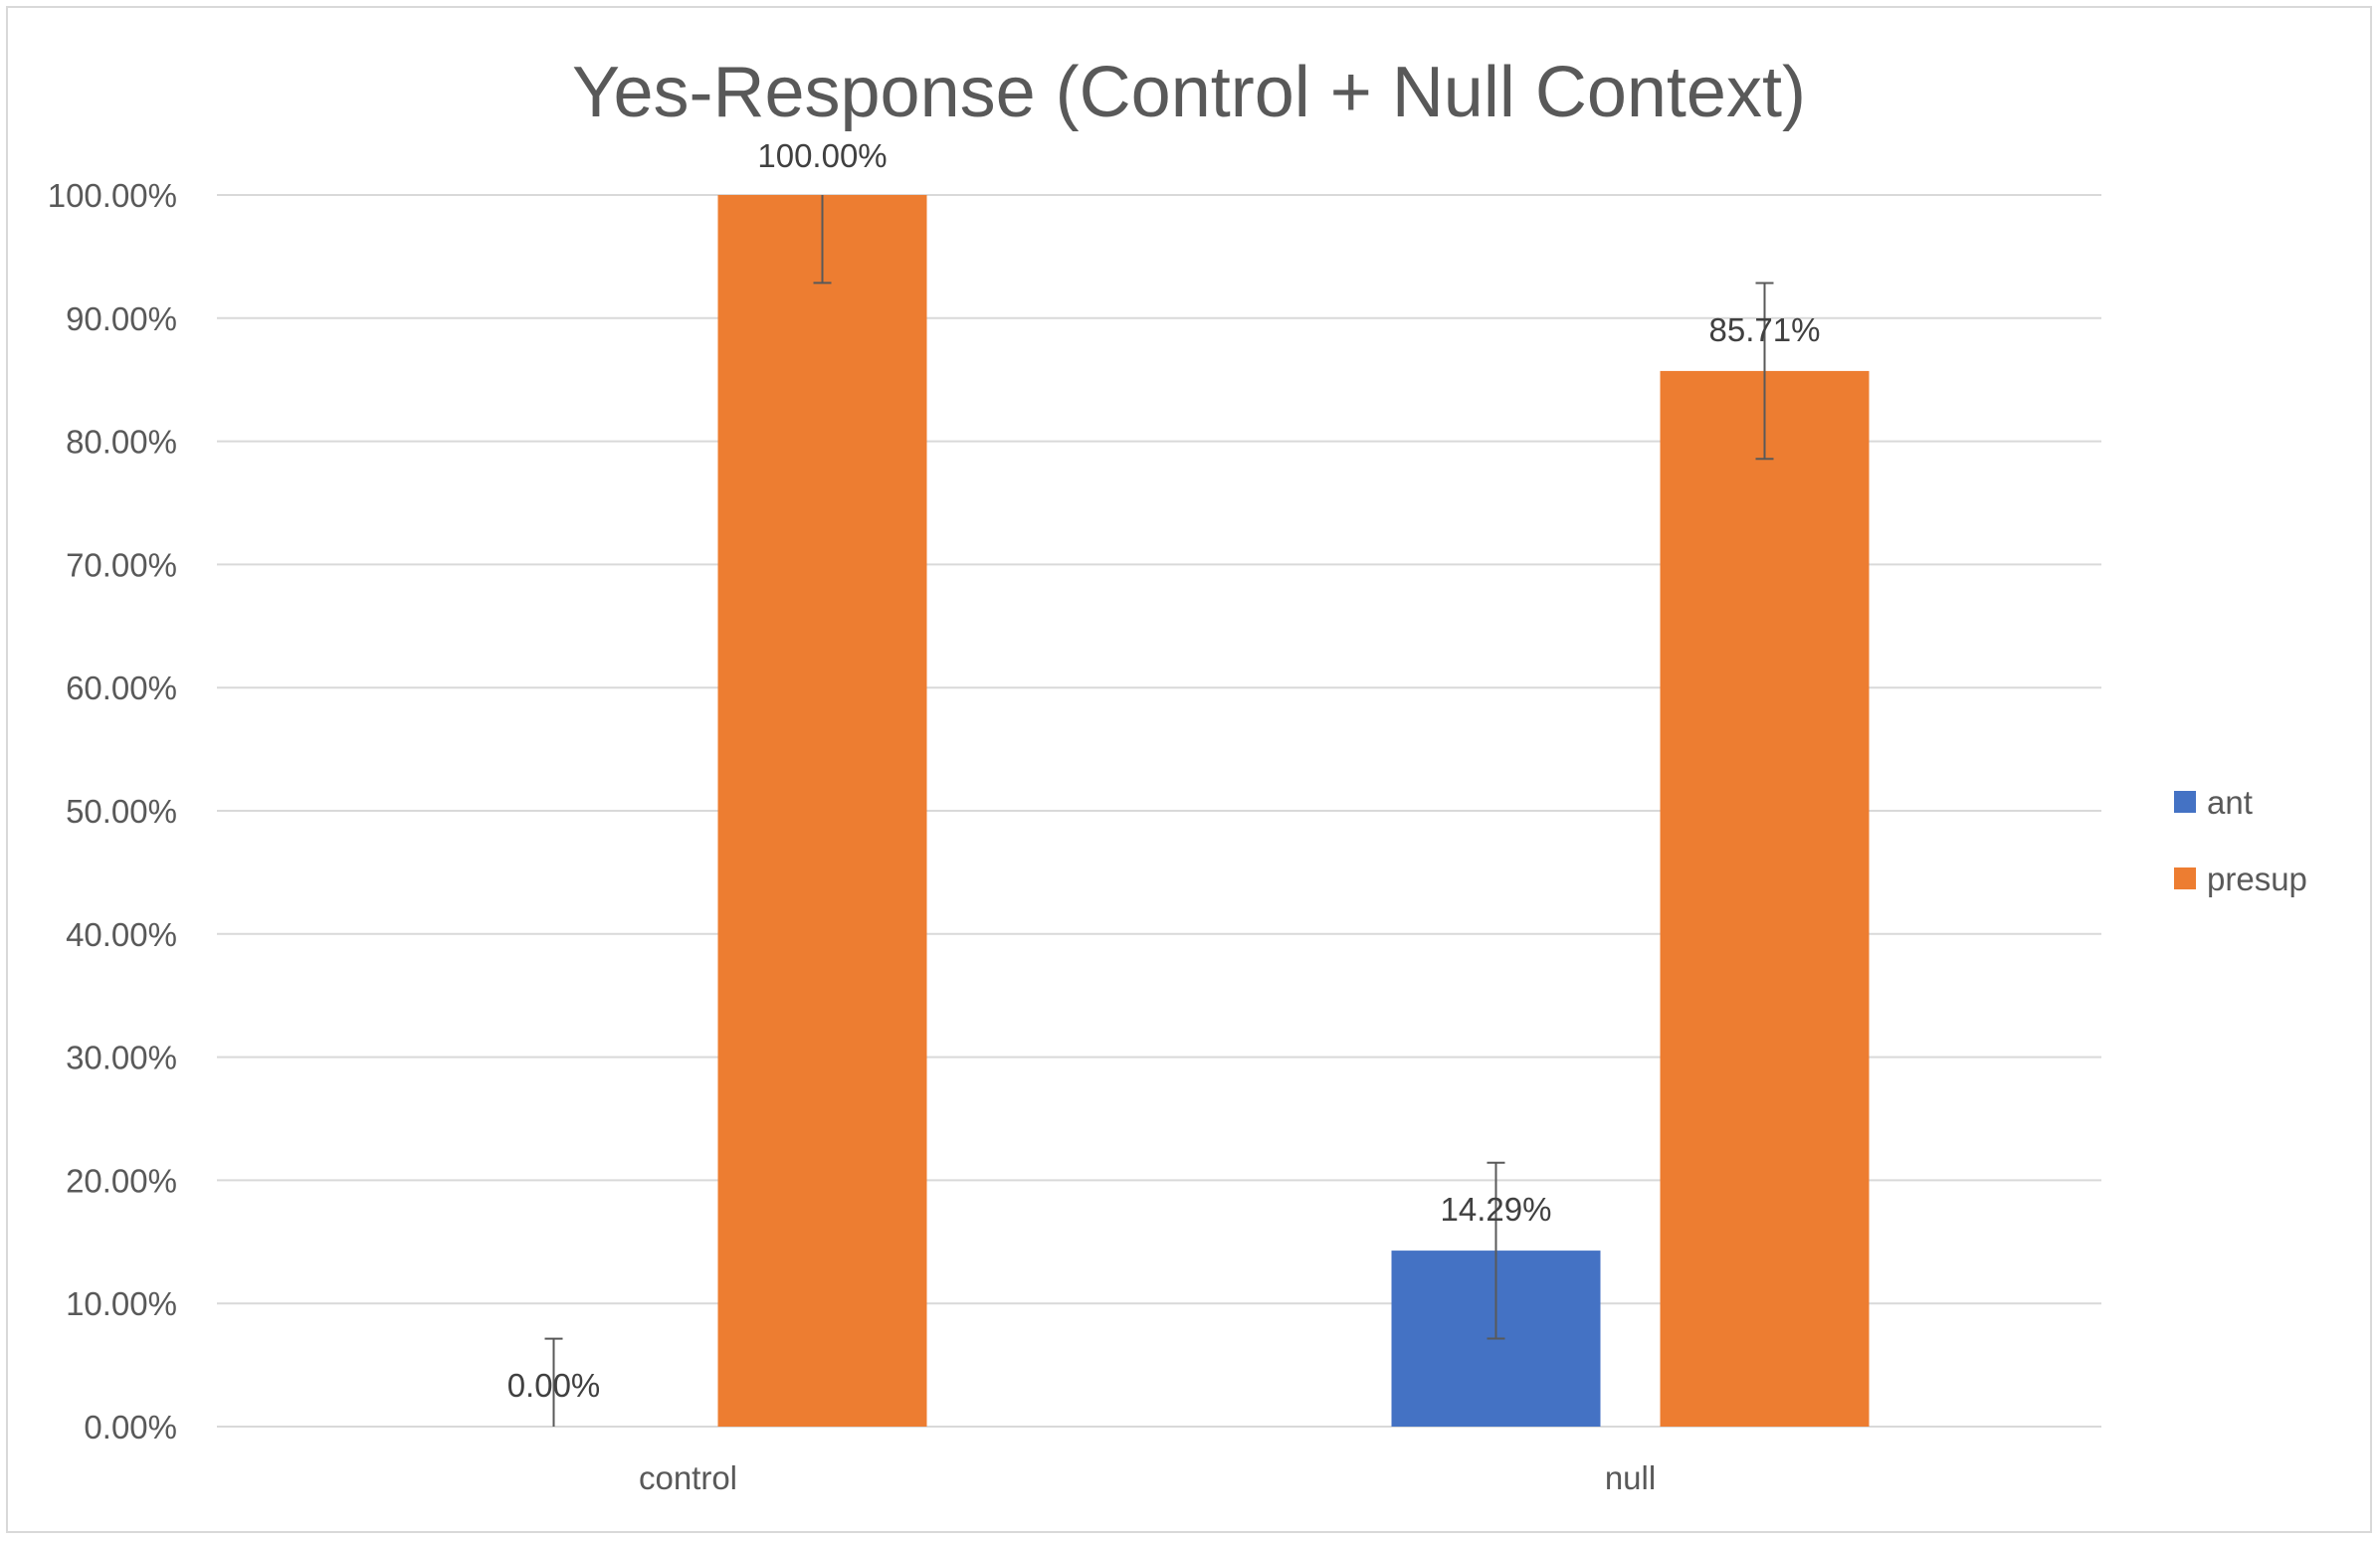 The width and height of the screenshot is (2380, 1541). I want to click on chart-title: Yes-Response (Control + Null Context), so click(1189, 92).